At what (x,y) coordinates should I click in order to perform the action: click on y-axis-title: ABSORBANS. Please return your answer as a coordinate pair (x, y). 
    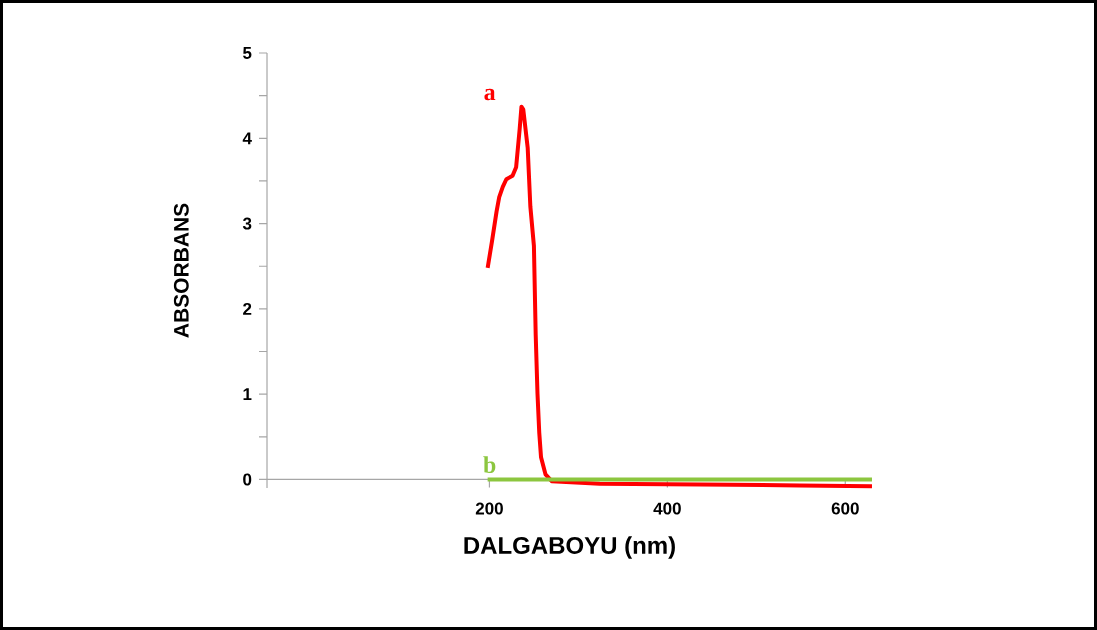
    Looking at the image, I should click on (181, 270).